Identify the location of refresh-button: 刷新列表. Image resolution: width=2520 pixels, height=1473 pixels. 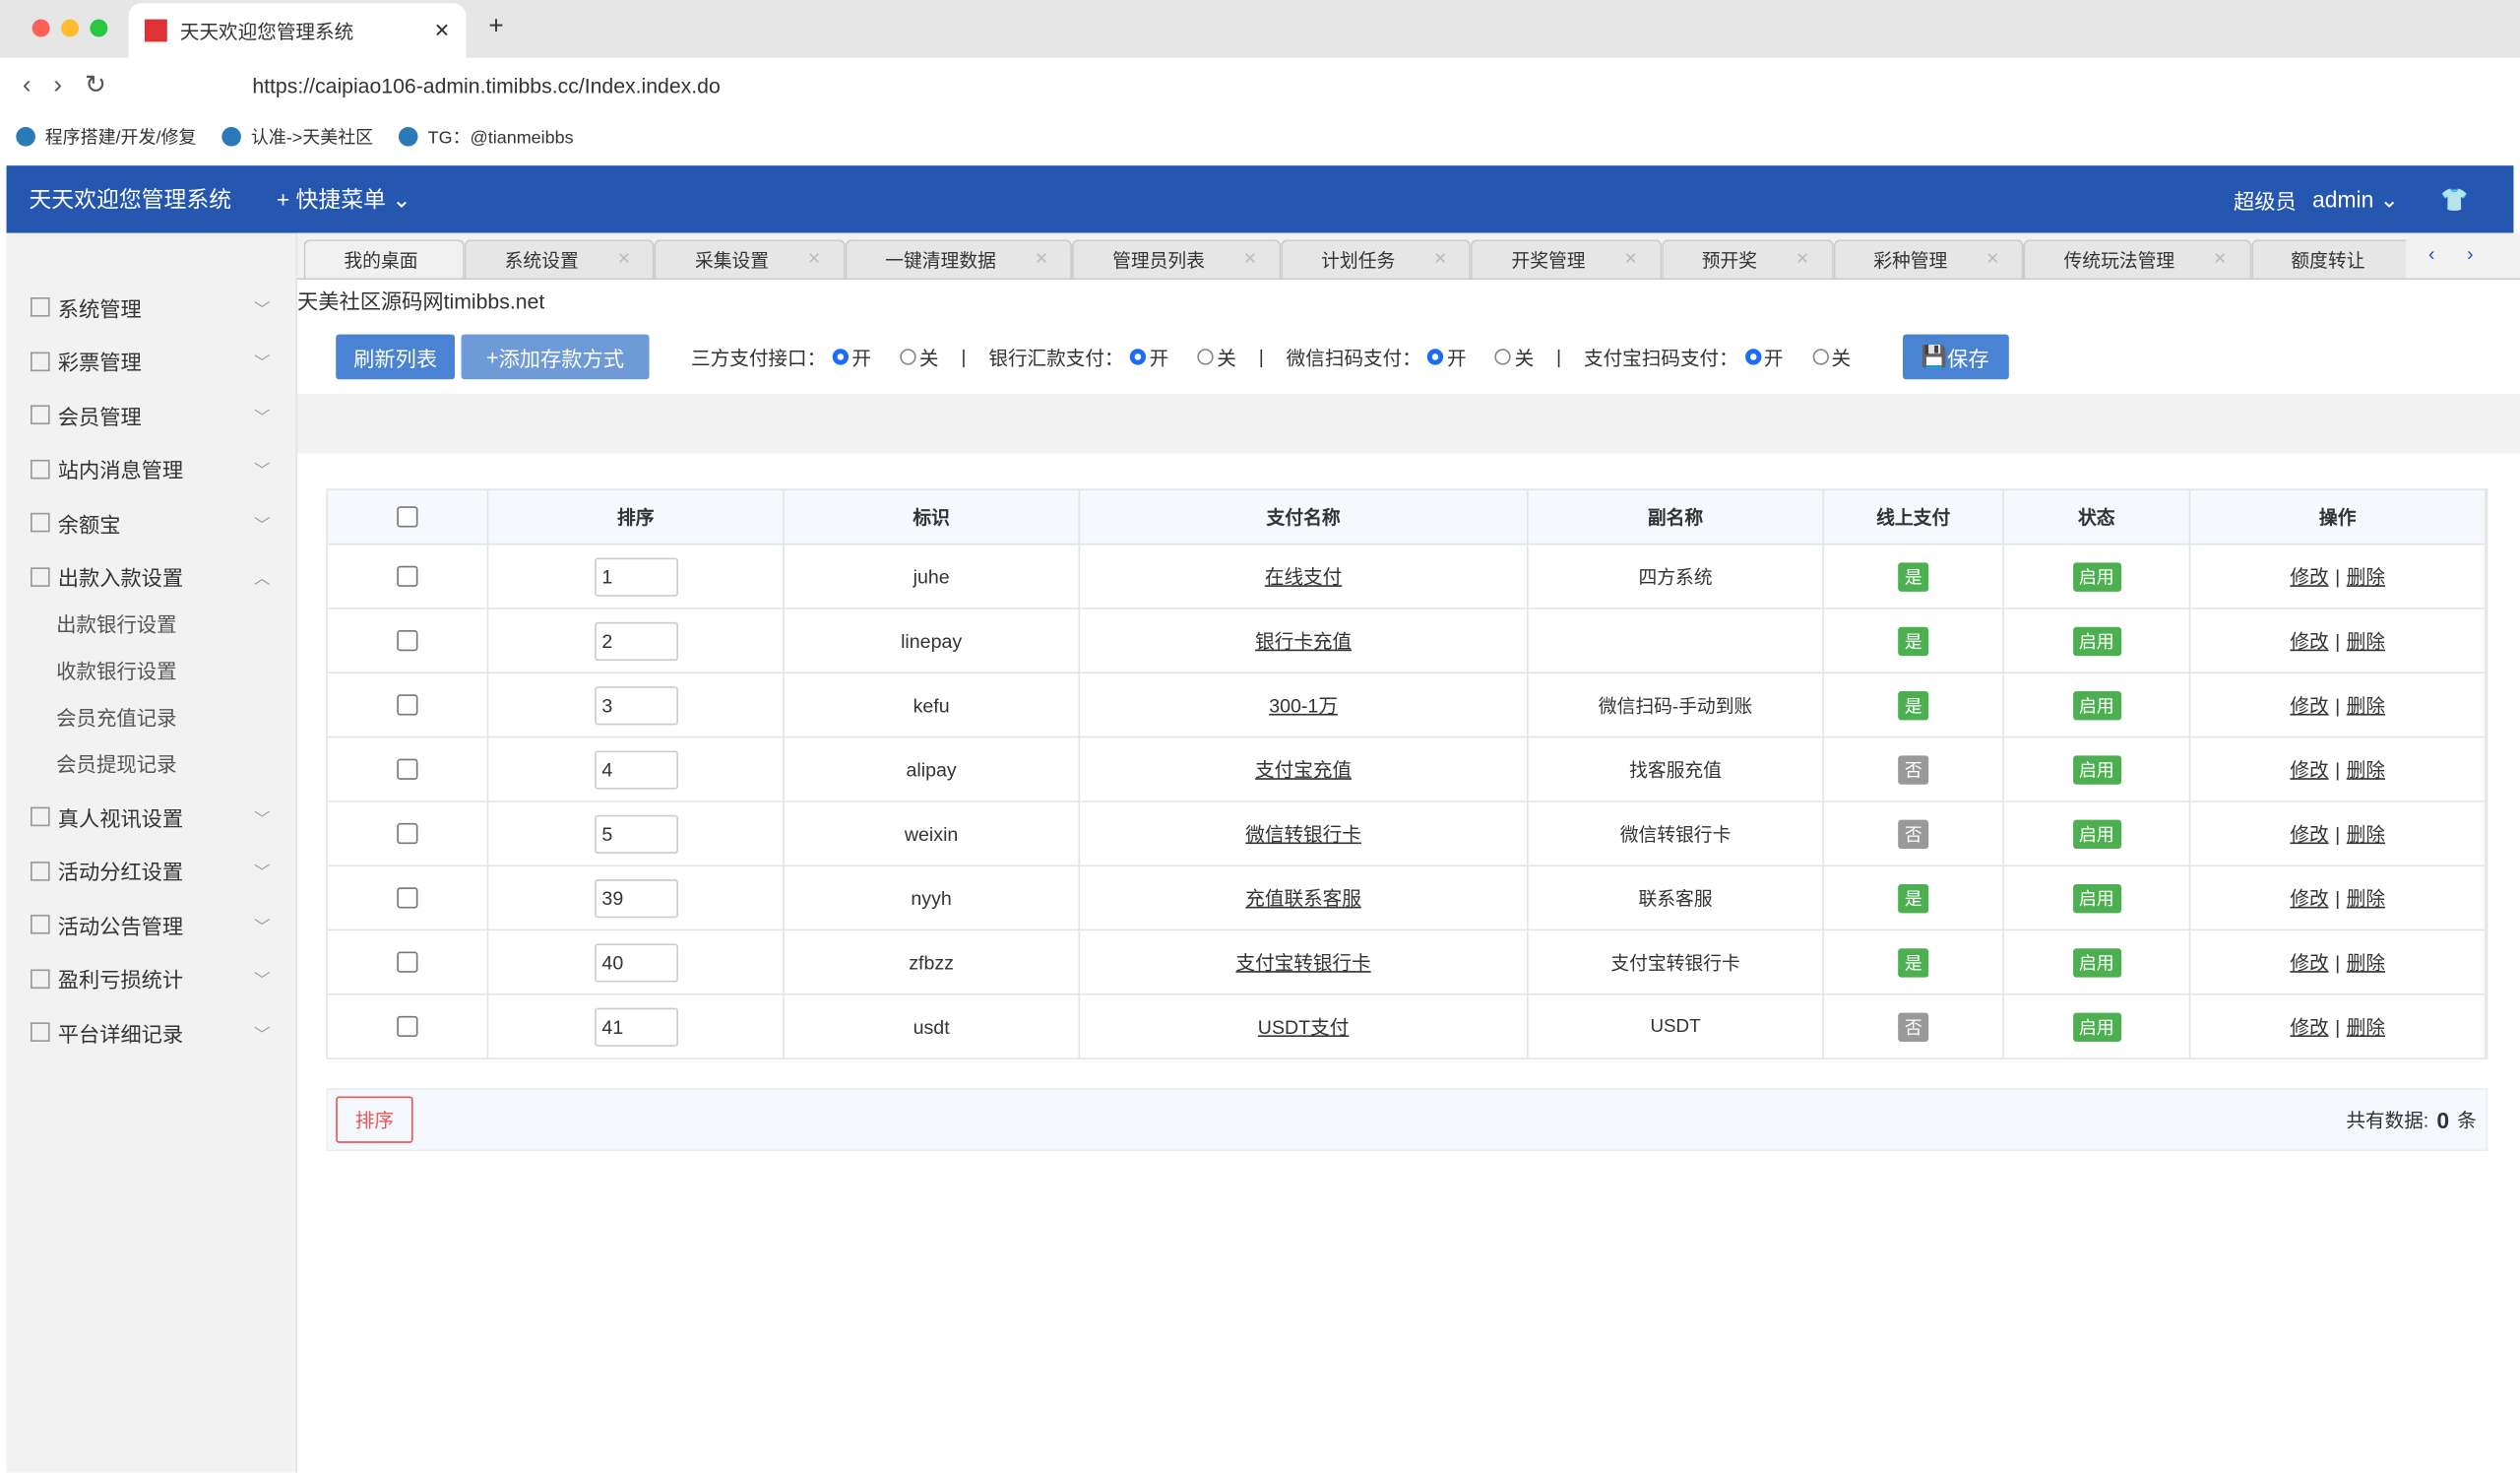
(396, 357).